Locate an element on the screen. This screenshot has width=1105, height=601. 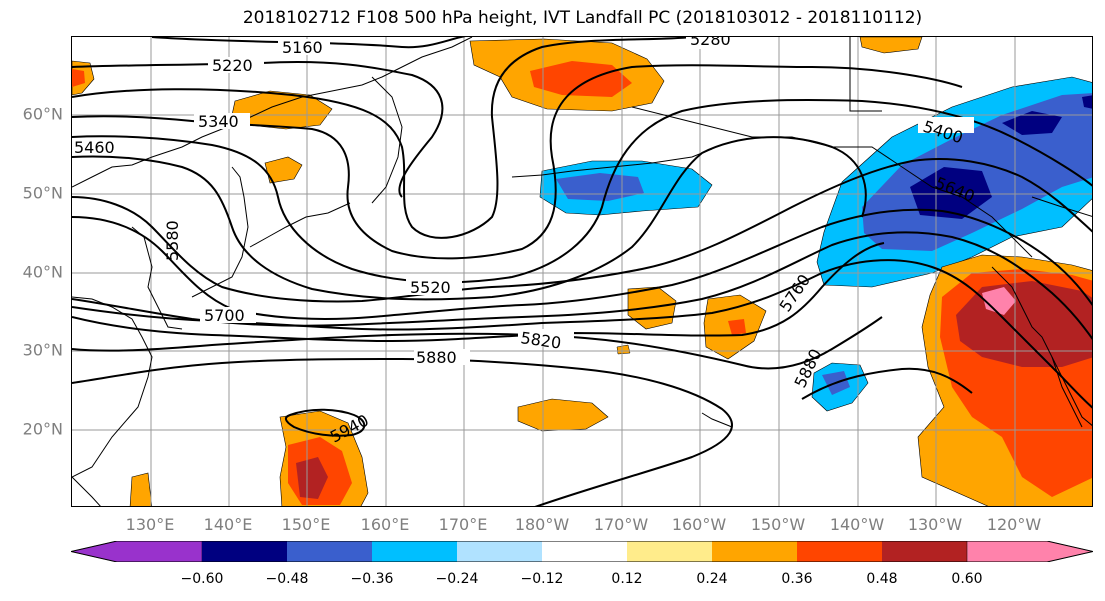
colorbar is located at coordinates (582, 551).